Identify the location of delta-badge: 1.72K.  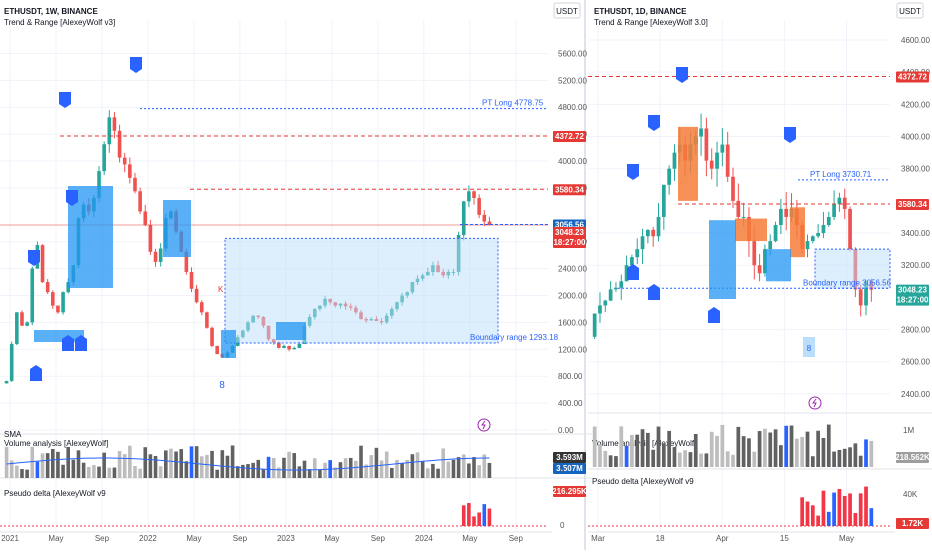
(913, 523).